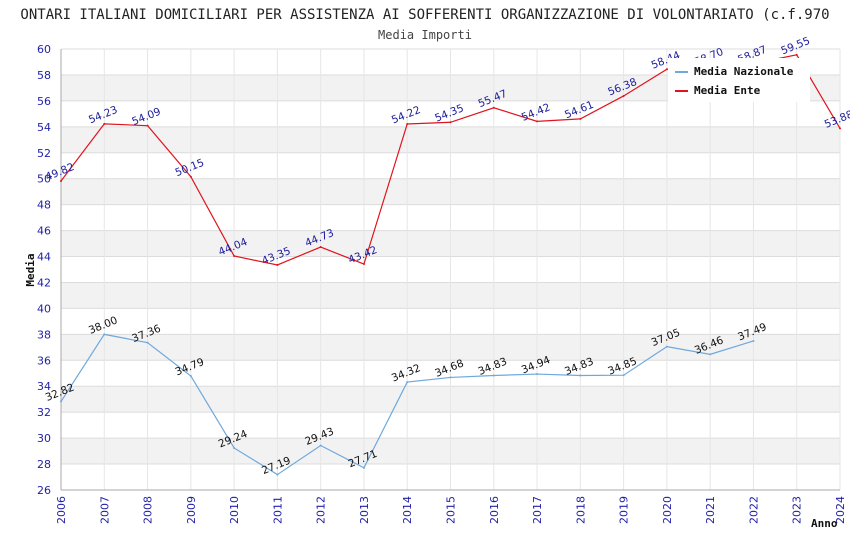  I want to click on data-label-media-ente: 54.09, so click(146, 117).